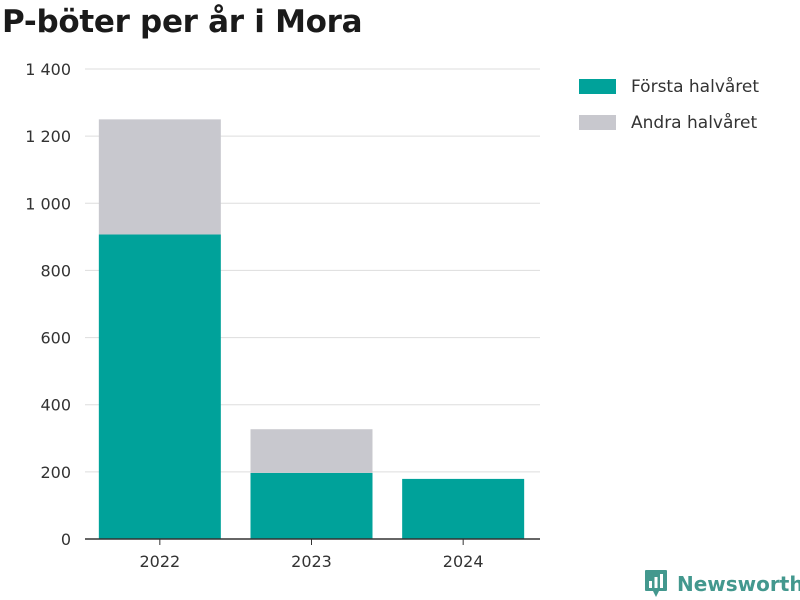 The height and width of the screenshot is (600, 800). Describe the element at coordinates (738, 584) in the screenshot. I see `newsworthy-brand-name: Newsworthy` at that location.